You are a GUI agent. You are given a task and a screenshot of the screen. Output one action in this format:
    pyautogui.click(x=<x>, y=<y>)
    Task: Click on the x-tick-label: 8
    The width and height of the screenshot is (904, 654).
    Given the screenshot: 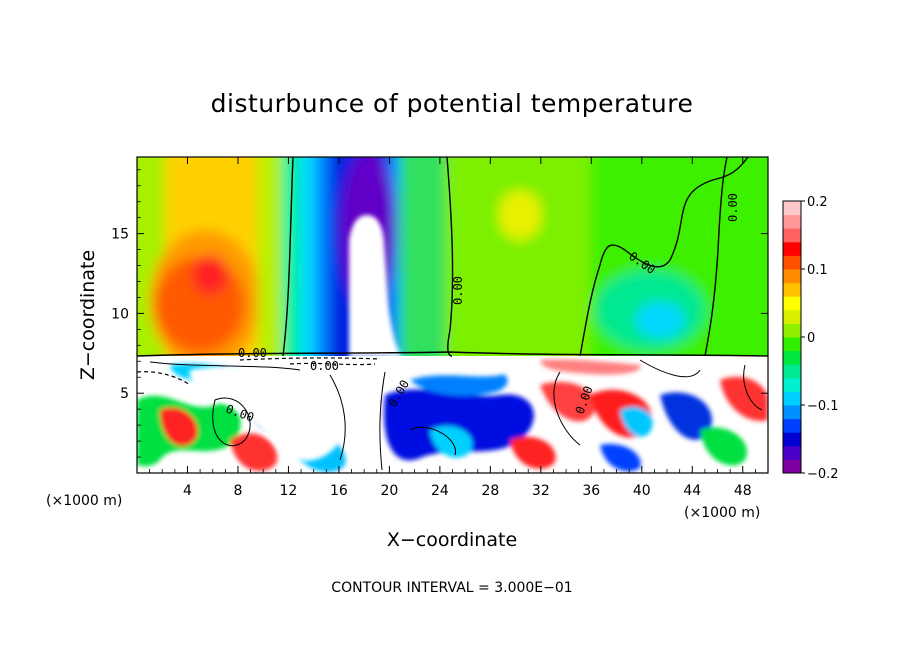 What is the action you would take?
    pyautogui.click(x=237, y=491)
    